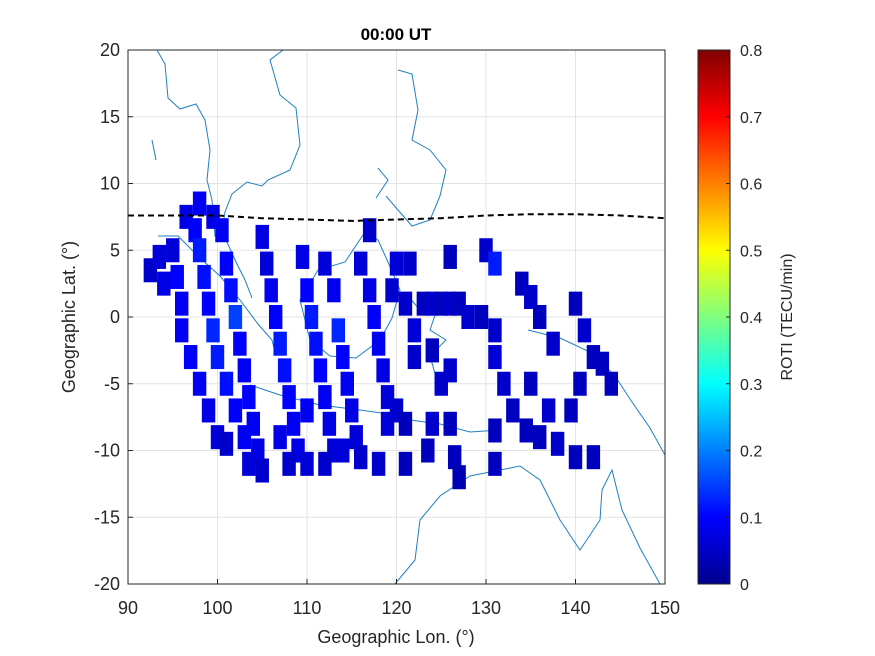 The width and height of the screenshot is (875, 656). Describe the element at coordinates (751, 318) in the screenshot. I see `colorbar-tick-label: 0.4` at that location.